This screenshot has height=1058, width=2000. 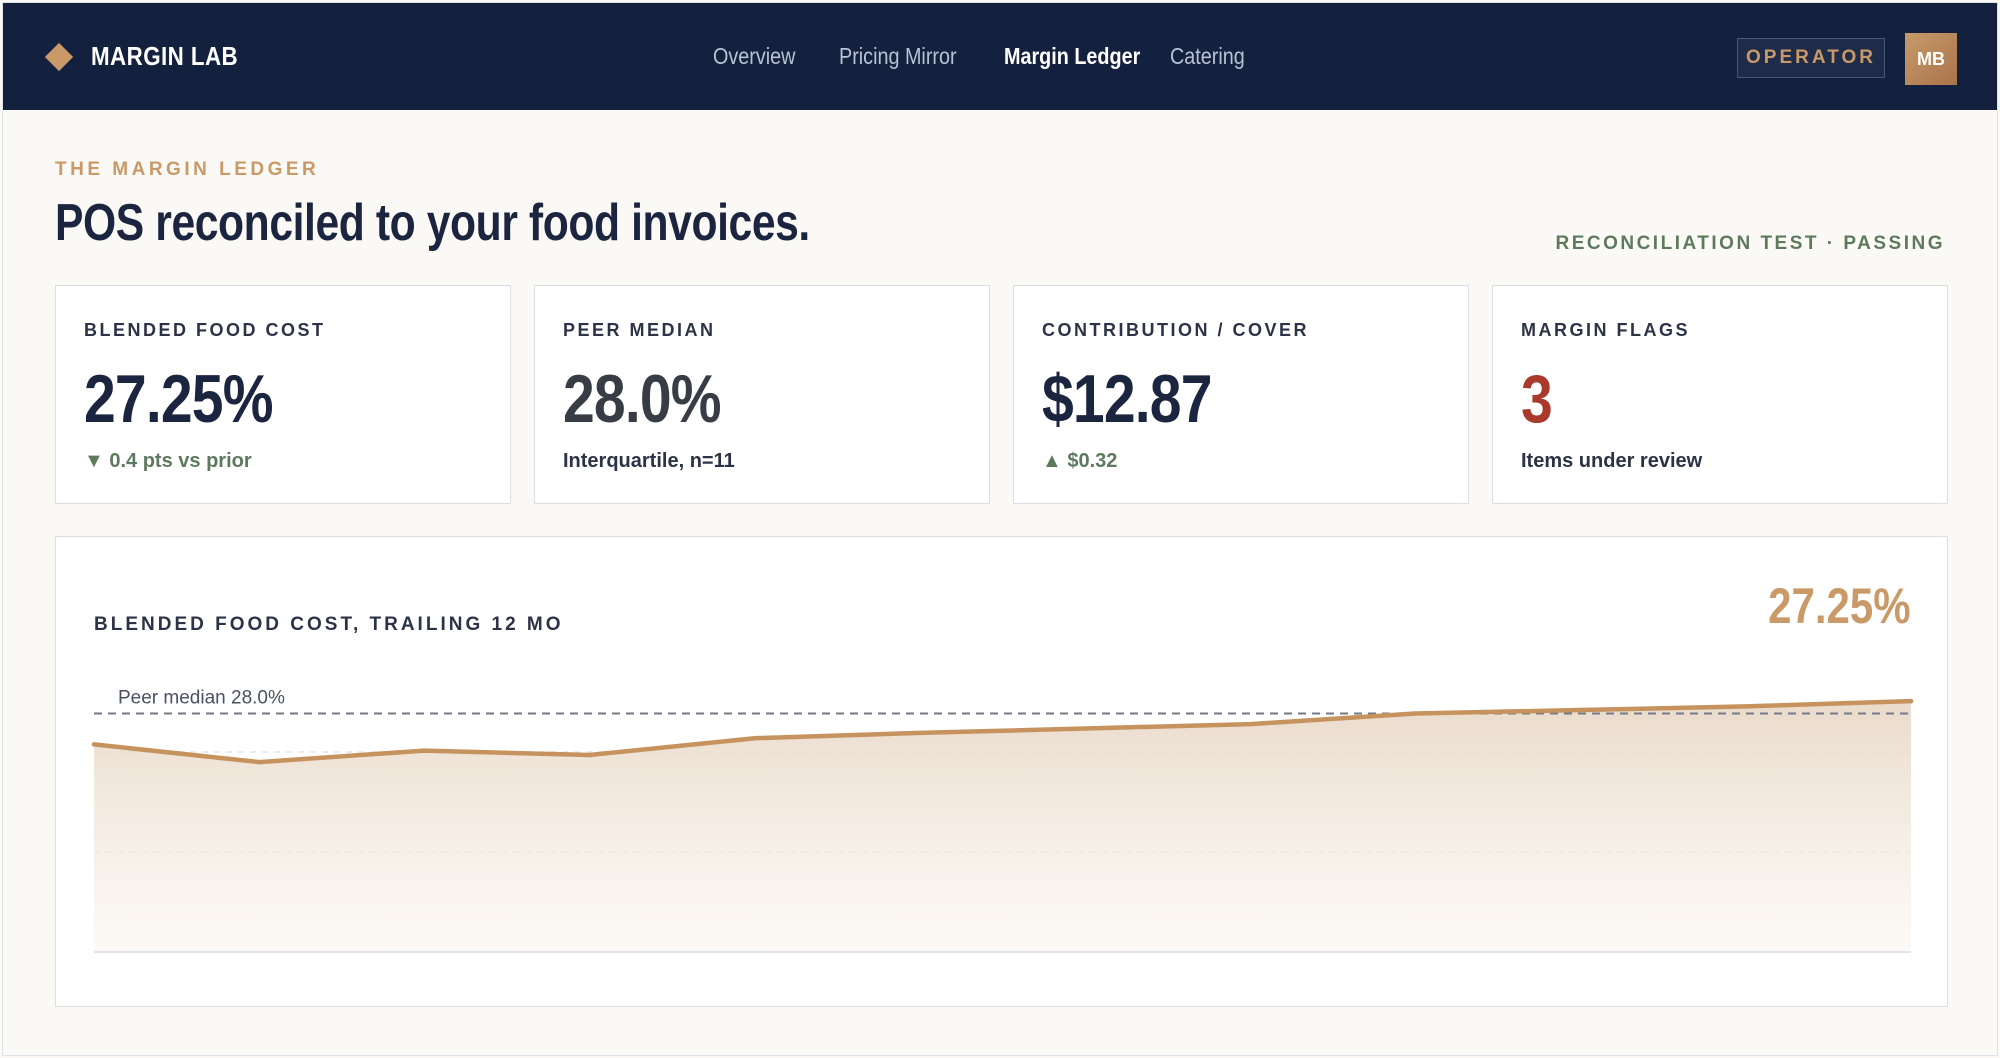 What do you see at coordinates (205, 330) in the screenshot?
I see `kpi-label: BLENDED FOOD COST` at bounding box center [205, 330].